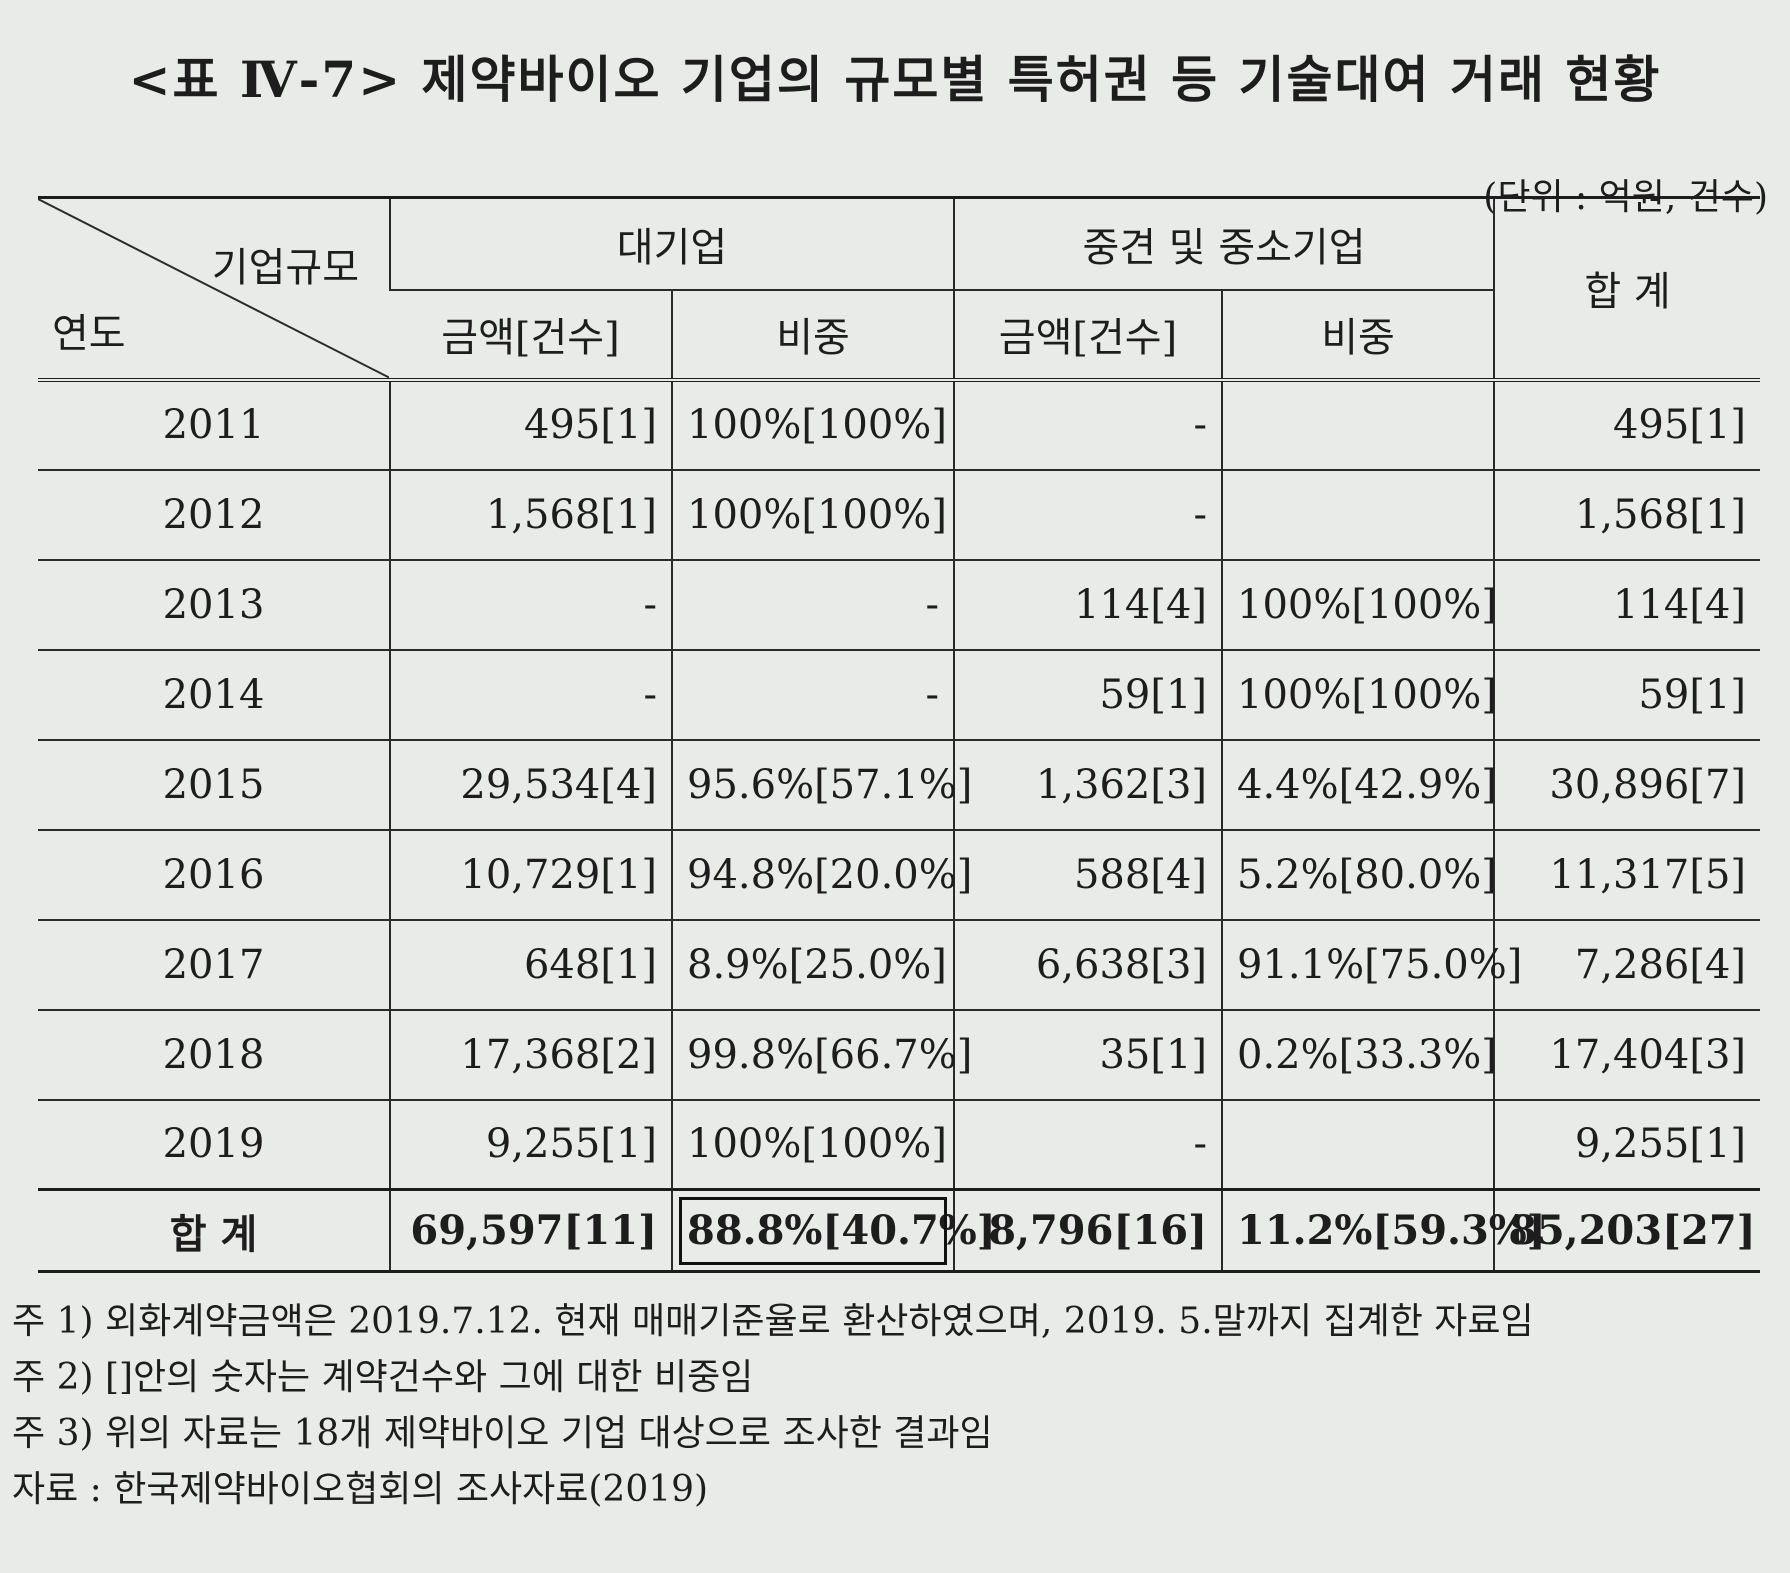 The height and width of the screenshot is (1573, 1790). What do you see at coordinates (1626, 784) in the screenshot?
I see `total-cell: 30,896[7]` at bounding box center [1626, 784].